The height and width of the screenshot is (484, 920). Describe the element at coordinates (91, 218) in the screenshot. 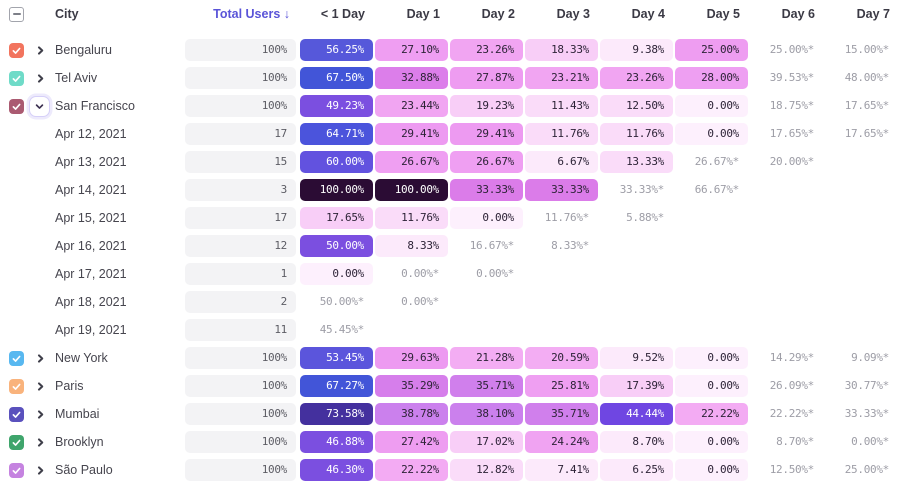

I see `date-label: Apr 15, 2021` at that location.